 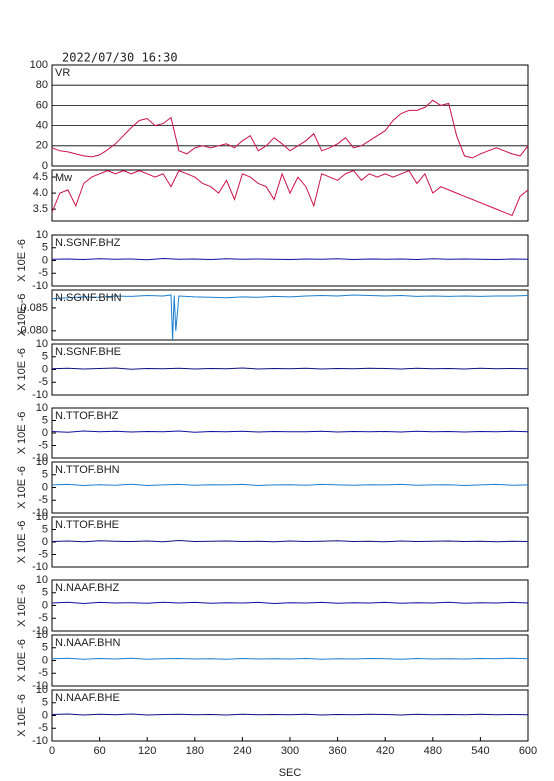 I want to click on y-tick-label: 40, so click(x=42, y=126).